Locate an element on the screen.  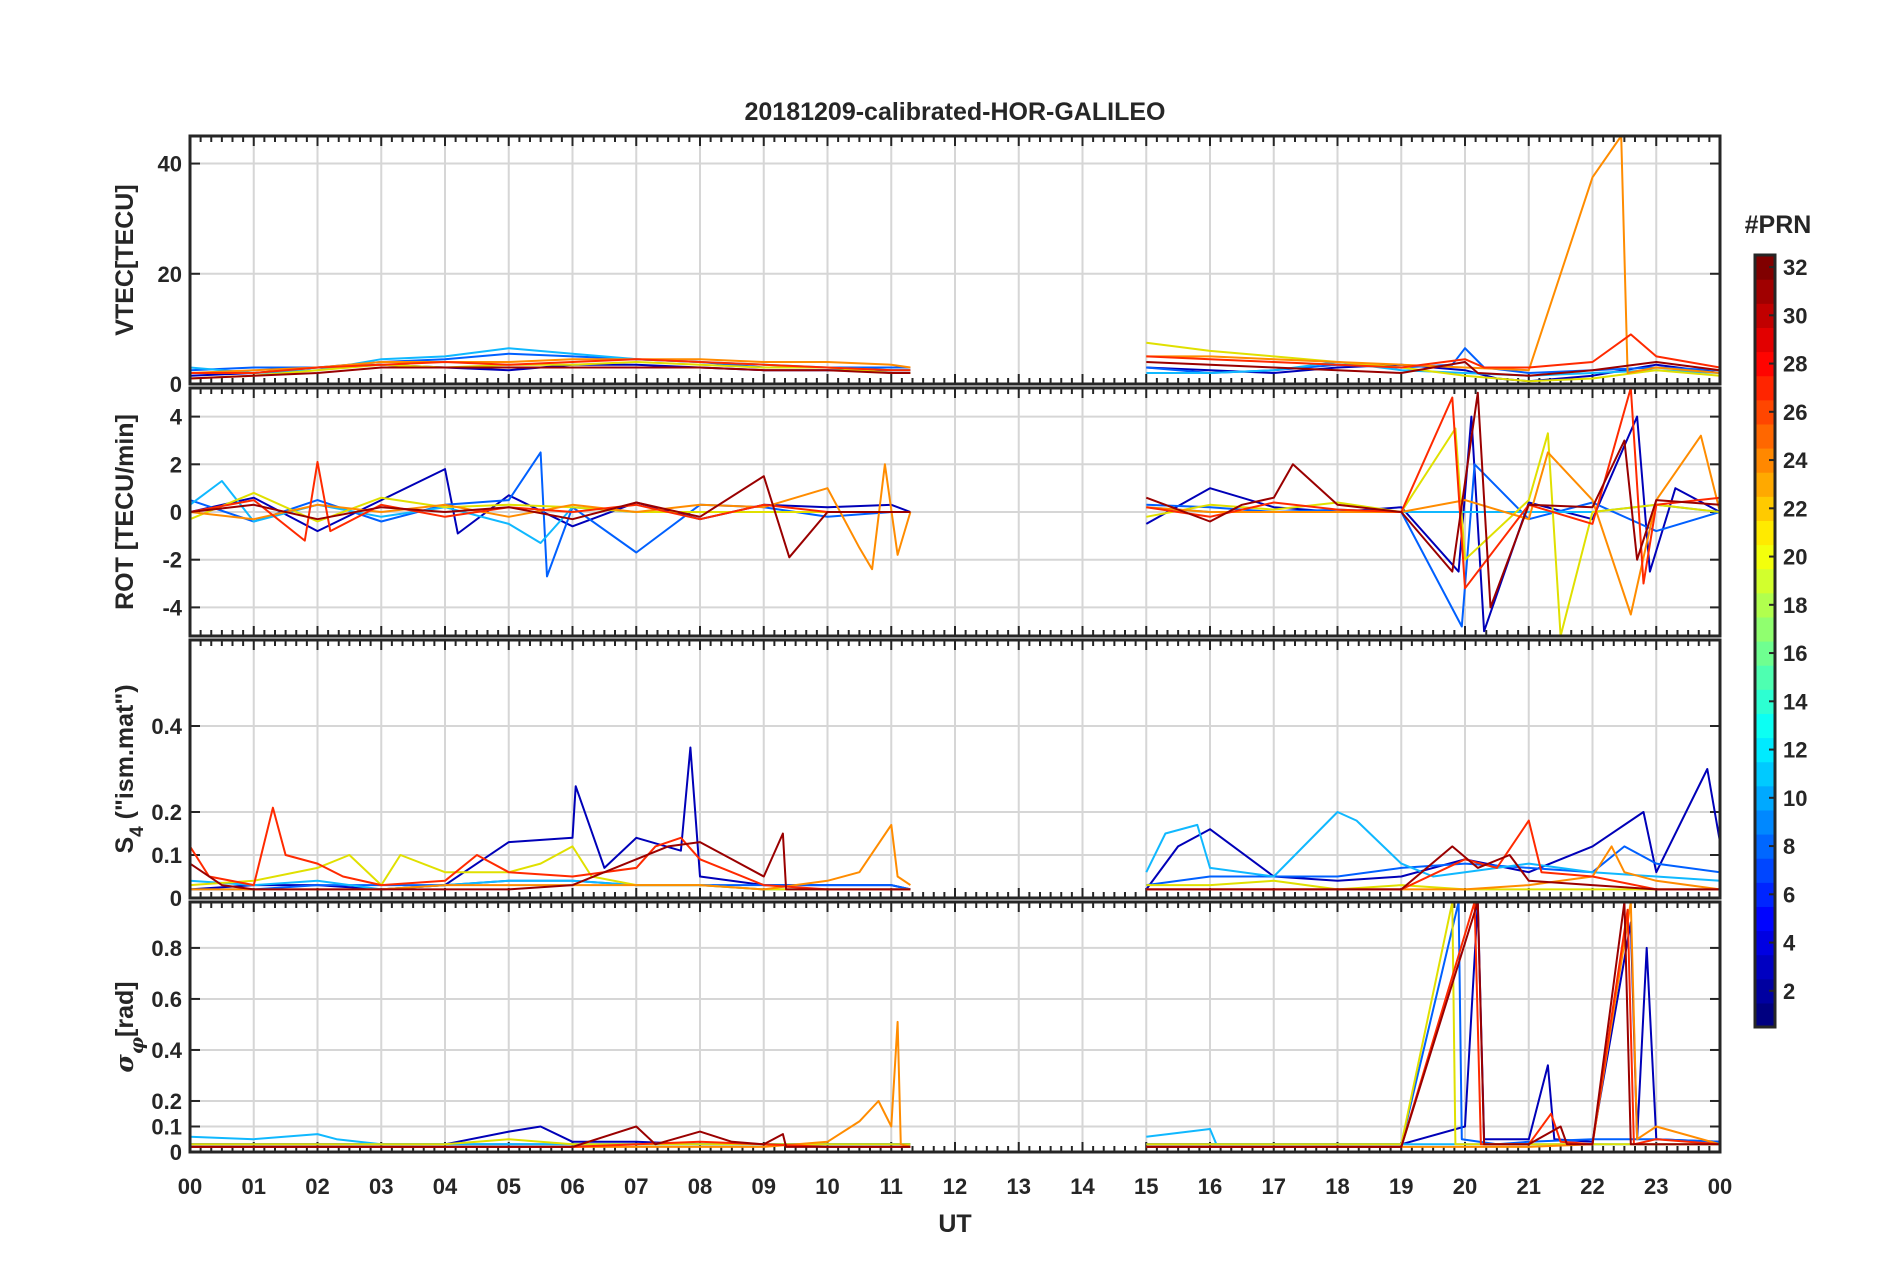
x-tick-label: 22 is located at coordinates (1592, 1186).